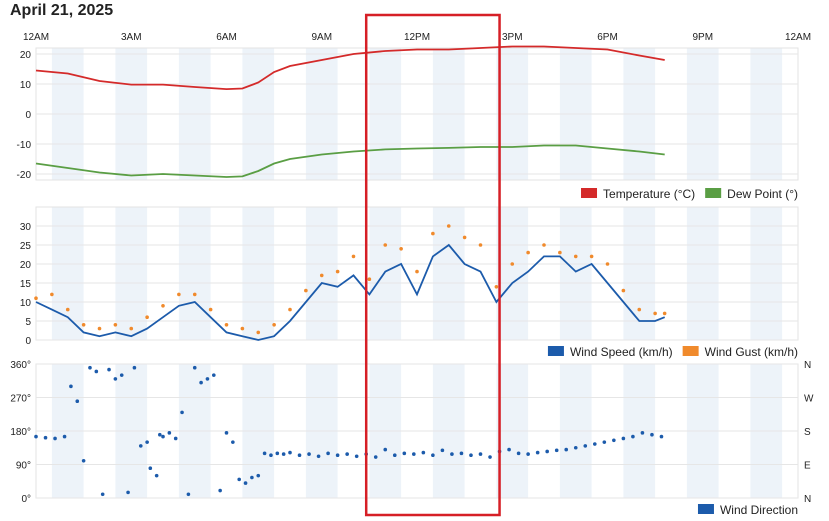 Image resolution: width=829 pixels, height=521 pixels. What do you see at coordinates (751, 352) in the screenshot?
I see `legend-label: Wind Gust (km/h)` at bounding box center [751, 352].